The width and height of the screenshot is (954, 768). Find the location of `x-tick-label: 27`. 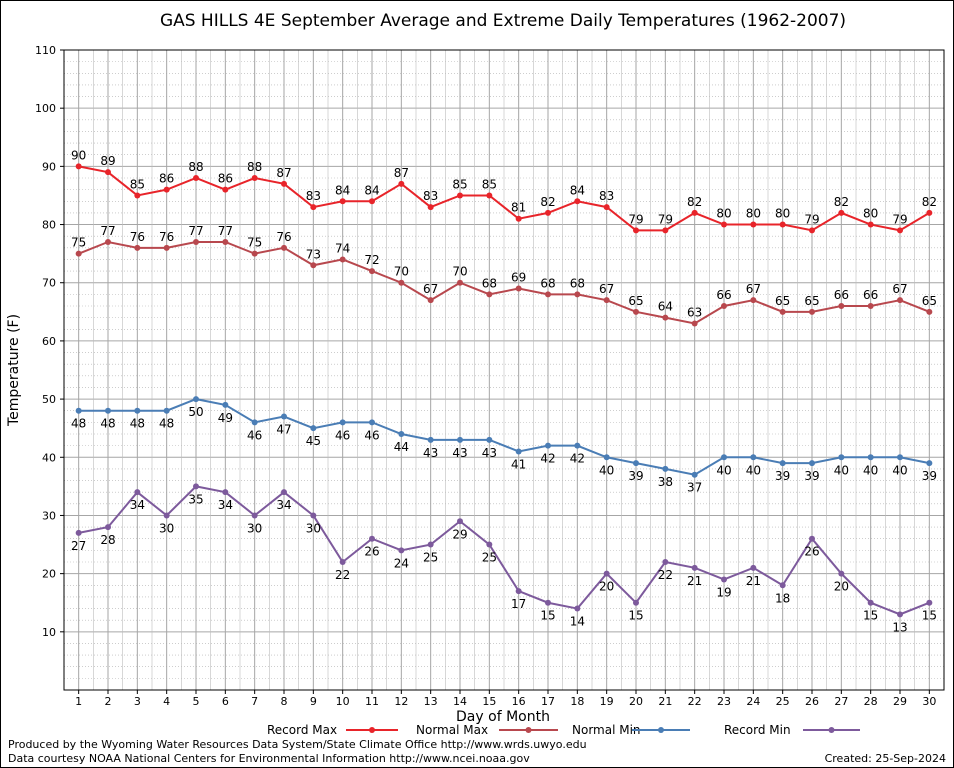

x-tick-label: 27 is located at coordinates (841, 701).